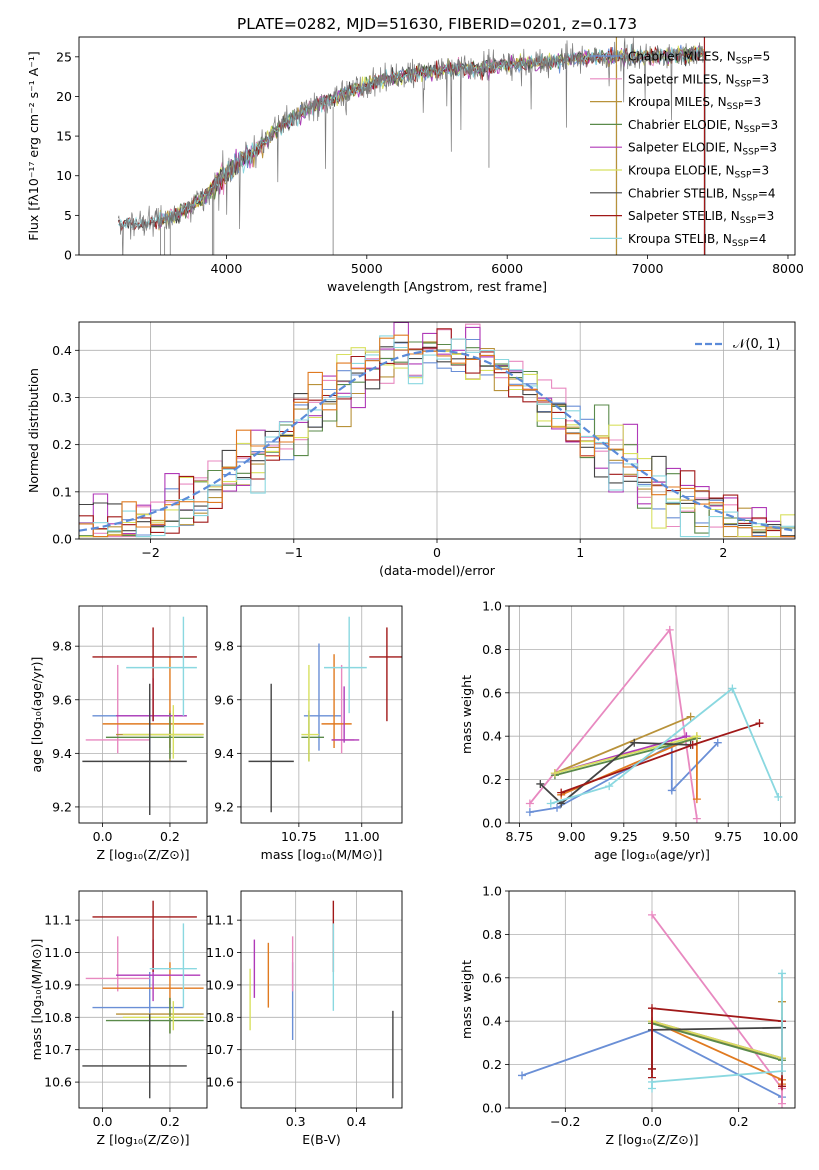 The width and height of the screenshot is (819, 1170). What do you see at coordinates (64, 56) in the screenshot?
I see `y-tick-label: 25` at bounding box center [64, 56].